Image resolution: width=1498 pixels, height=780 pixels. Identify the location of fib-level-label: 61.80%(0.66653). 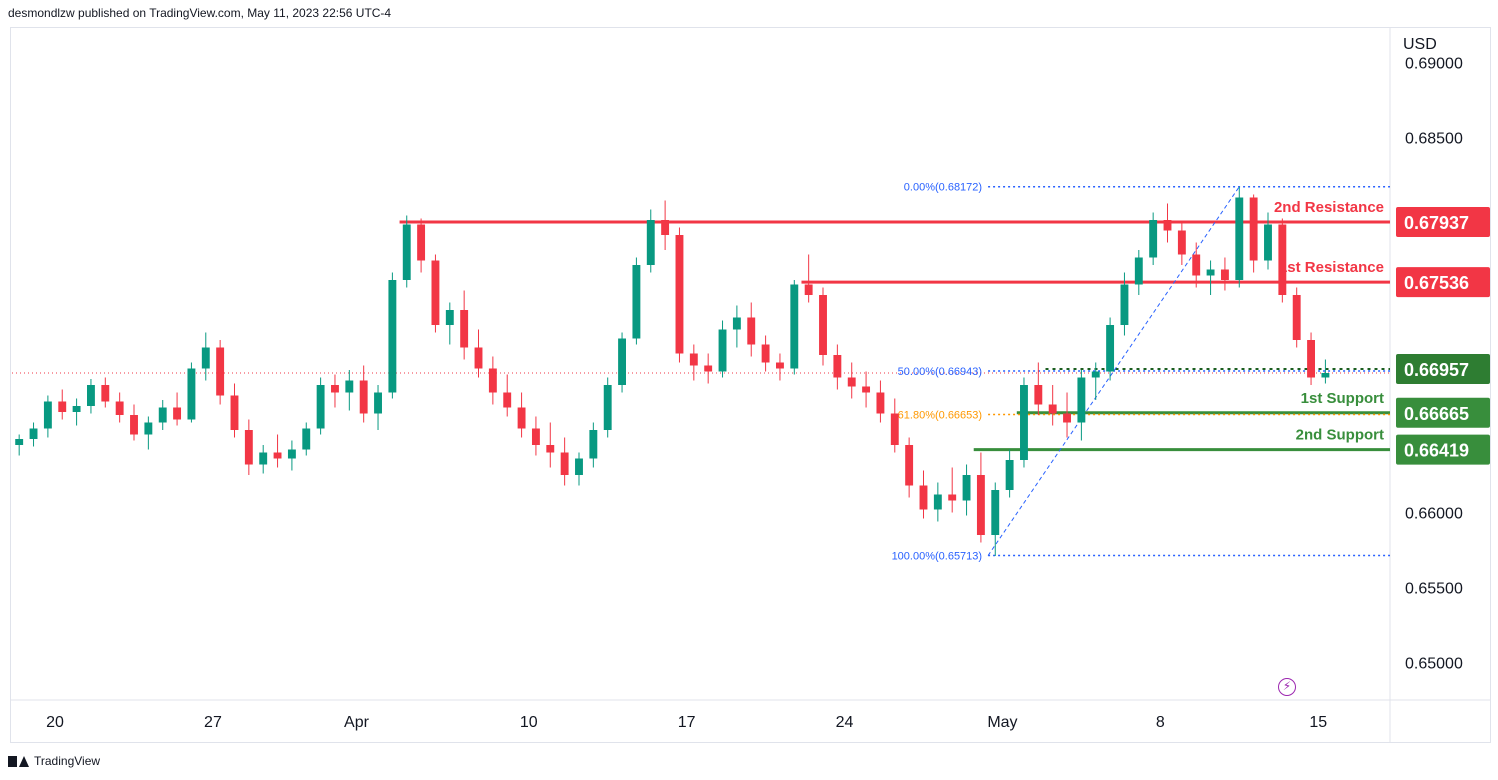
(940, 416).